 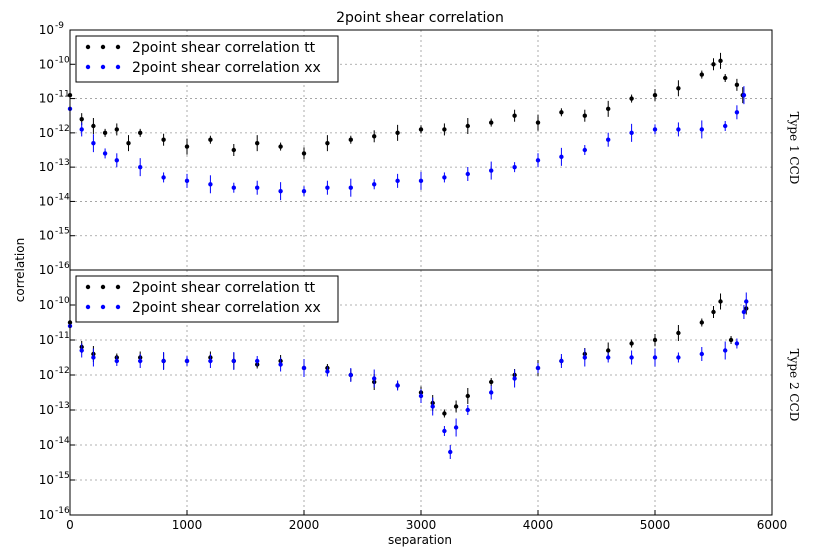 What do you see at coordinates (794, 148) in the screenshot?
I see `top-panel-side-label: Type 1 CCD` at bounding box center [794, 148].